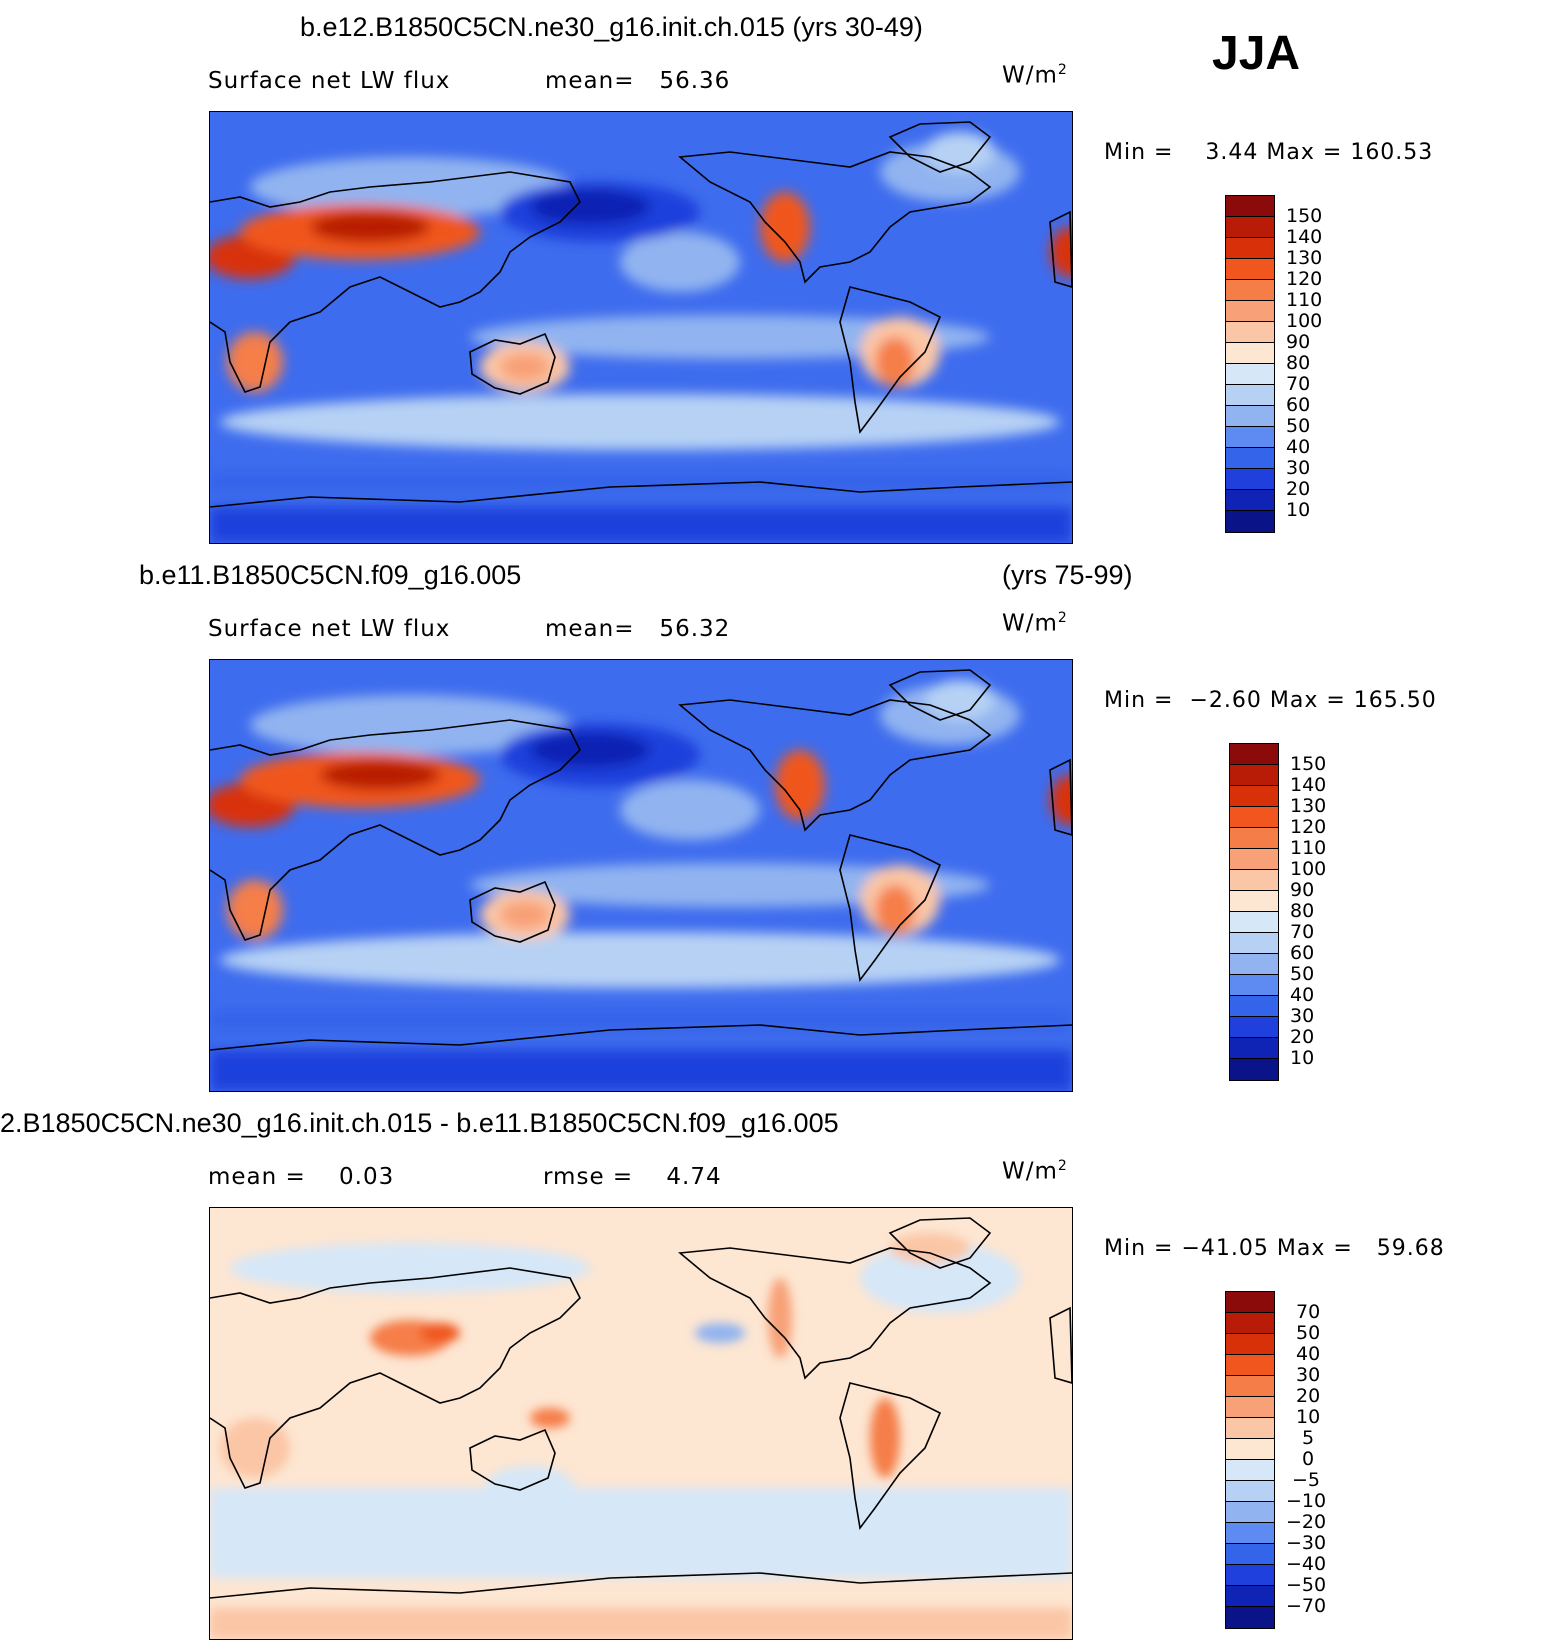 The width and height of the screenshot is (1544, 1640). I want to click on panel1-unit-label: W/m2, so click(1035, 75).